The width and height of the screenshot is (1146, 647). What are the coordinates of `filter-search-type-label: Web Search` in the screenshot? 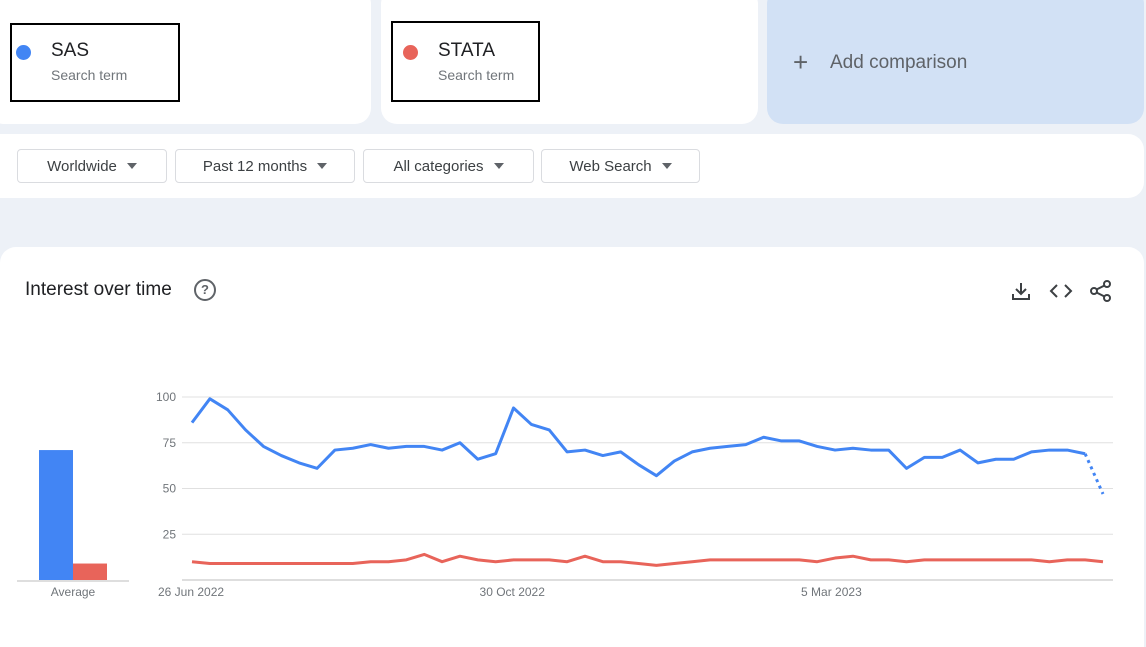 It's located at (610, 166).